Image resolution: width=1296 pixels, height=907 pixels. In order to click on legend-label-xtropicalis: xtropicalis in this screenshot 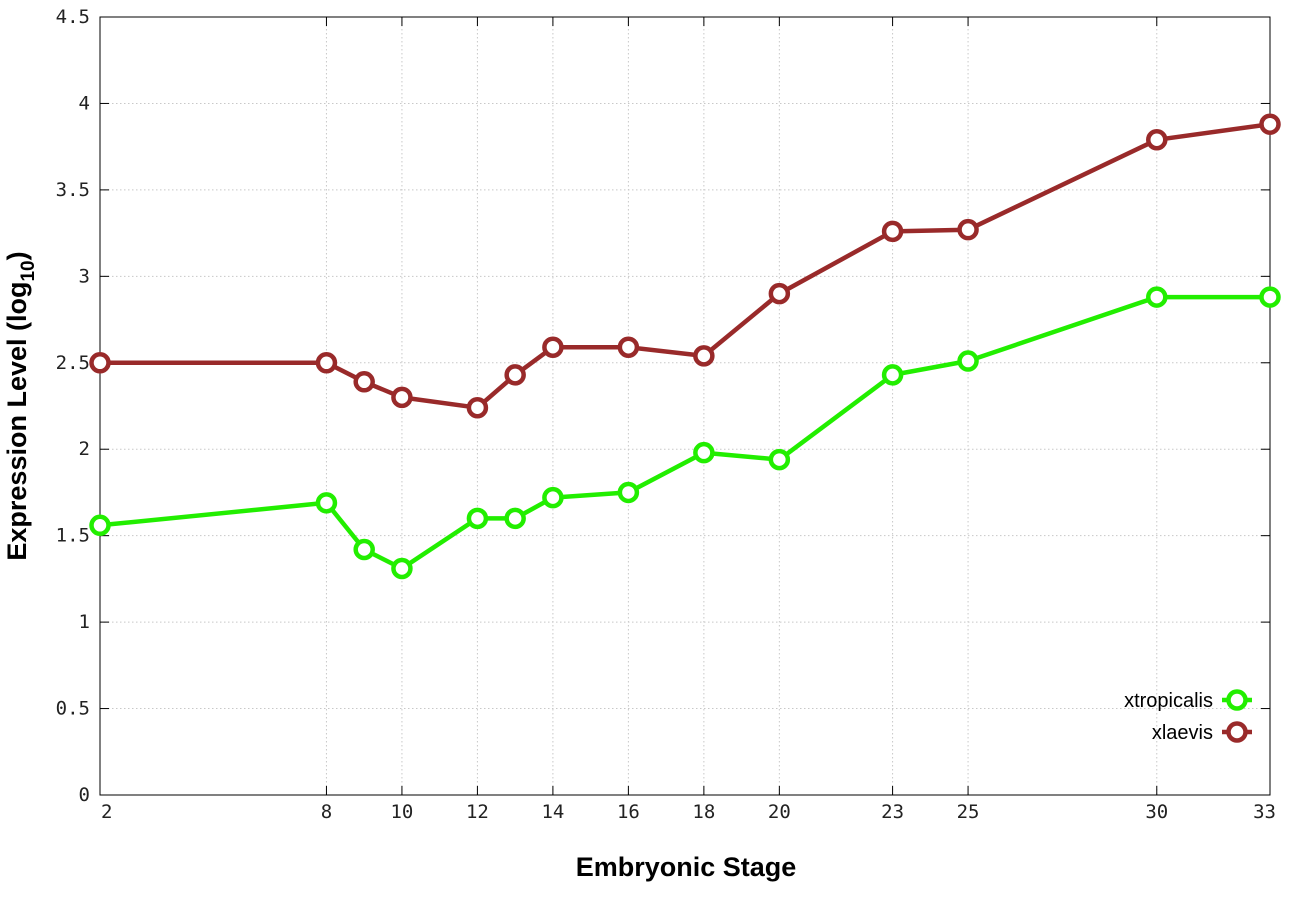, I will do `click(1168, 701)`.